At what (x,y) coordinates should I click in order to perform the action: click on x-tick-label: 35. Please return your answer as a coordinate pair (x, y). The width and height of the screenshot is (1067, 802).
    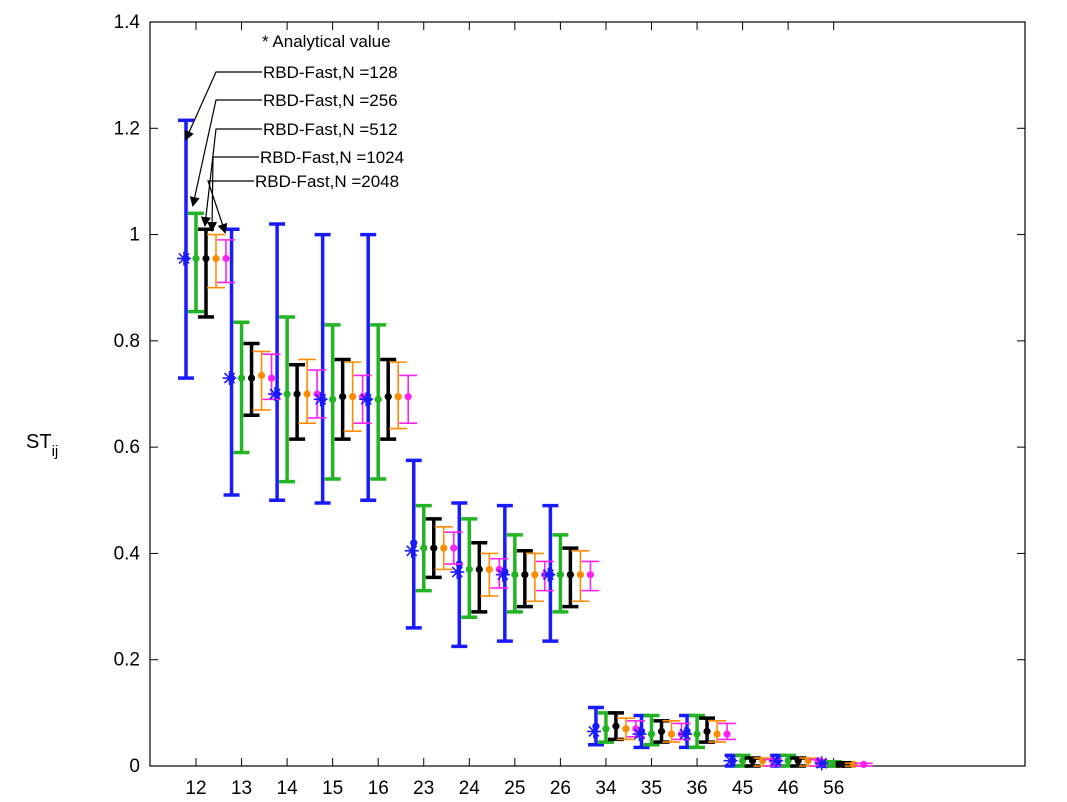
    Looking at the image, I should click on (651, 788).